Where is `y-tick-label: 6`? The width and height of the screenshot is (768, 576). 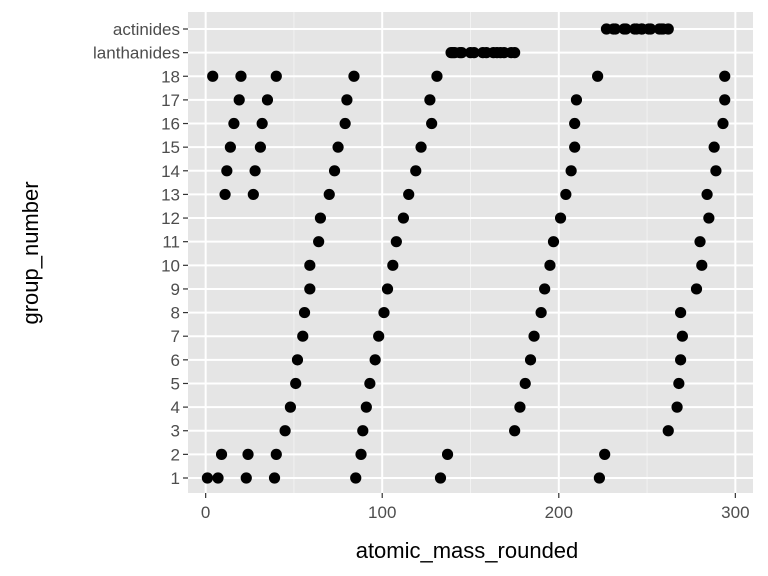 y-tick-label: 6 is located at coordinates (175, 360).